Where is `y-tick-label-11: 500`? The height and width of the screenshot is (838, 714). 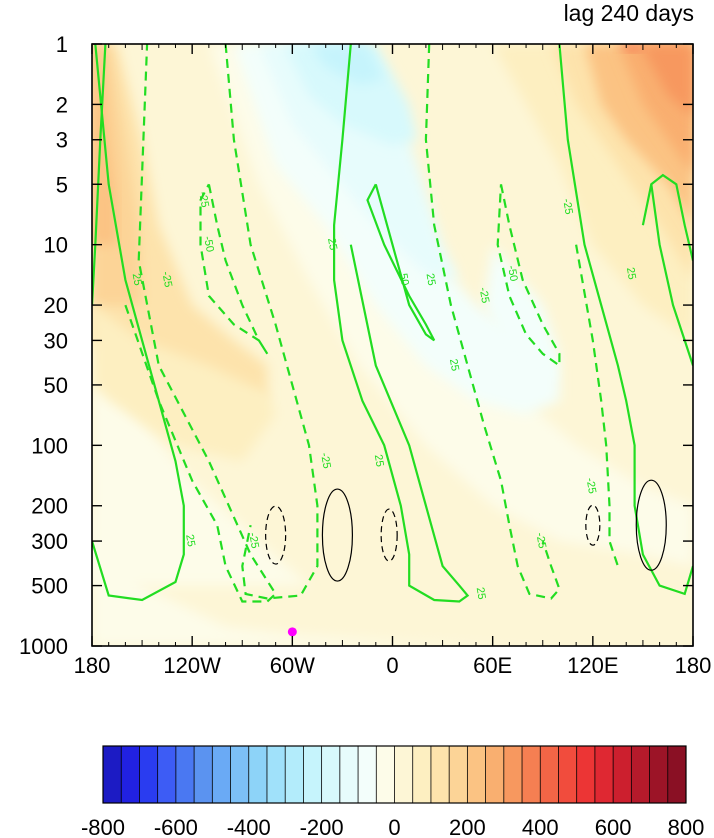
y-tick-label-11: 500 is located at coordinates (49, 586).